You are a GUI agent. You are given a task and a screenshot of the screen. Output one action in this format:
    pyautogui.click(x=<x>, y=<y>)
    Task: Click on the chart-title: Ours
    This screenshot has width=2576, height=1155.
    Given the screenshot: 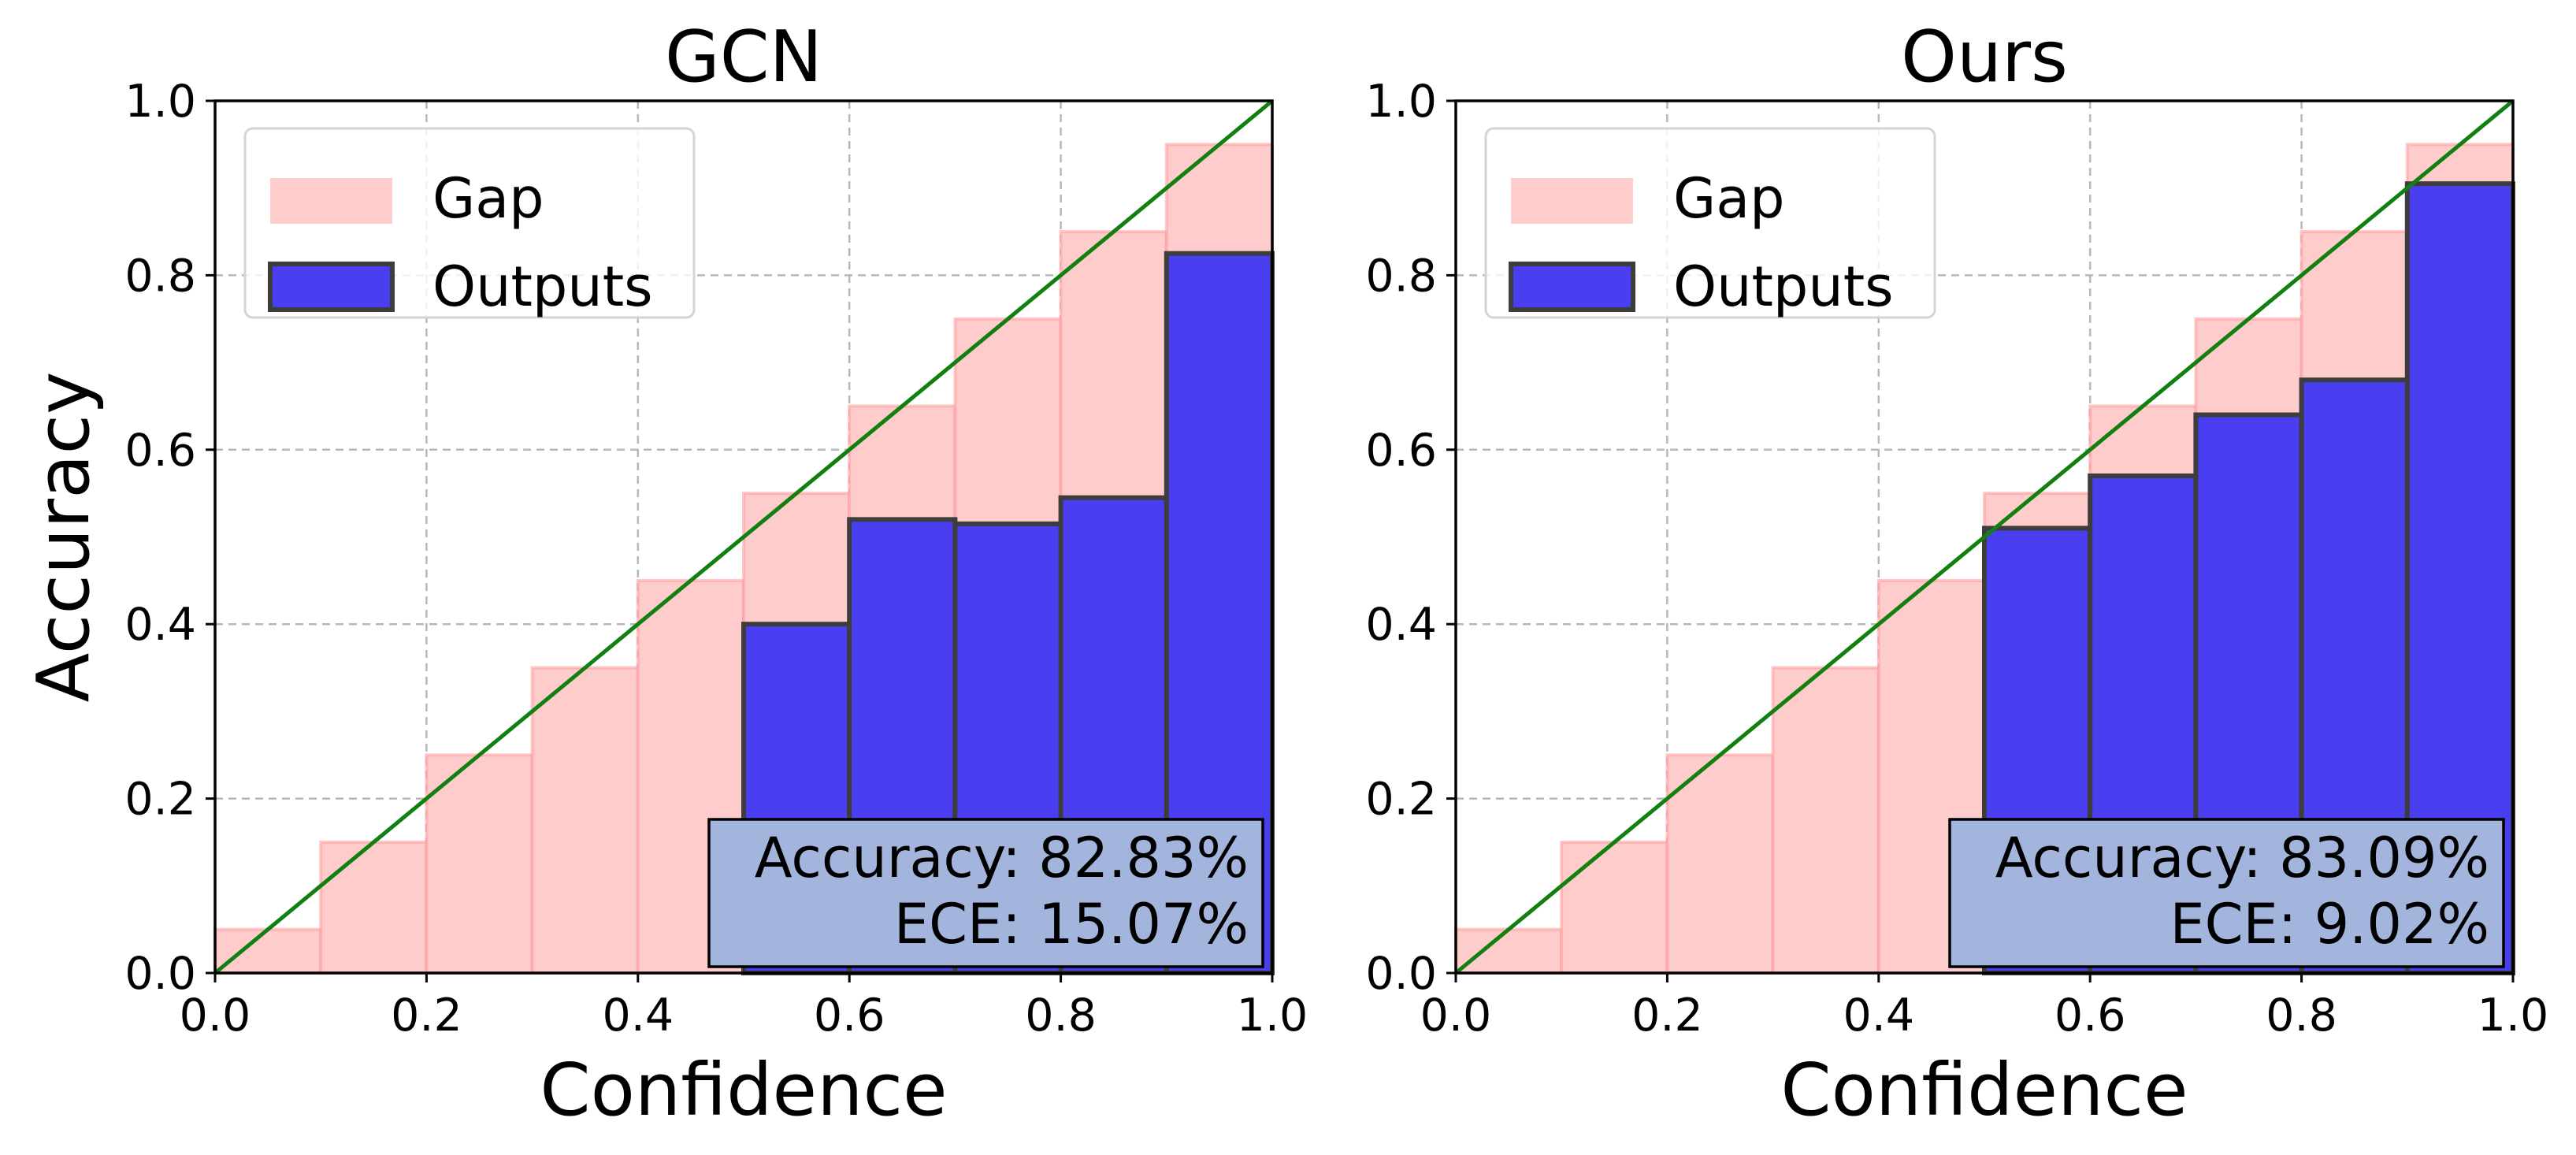 What is the action you would take?
    pyautogui.click(x=1984, y=57)
    